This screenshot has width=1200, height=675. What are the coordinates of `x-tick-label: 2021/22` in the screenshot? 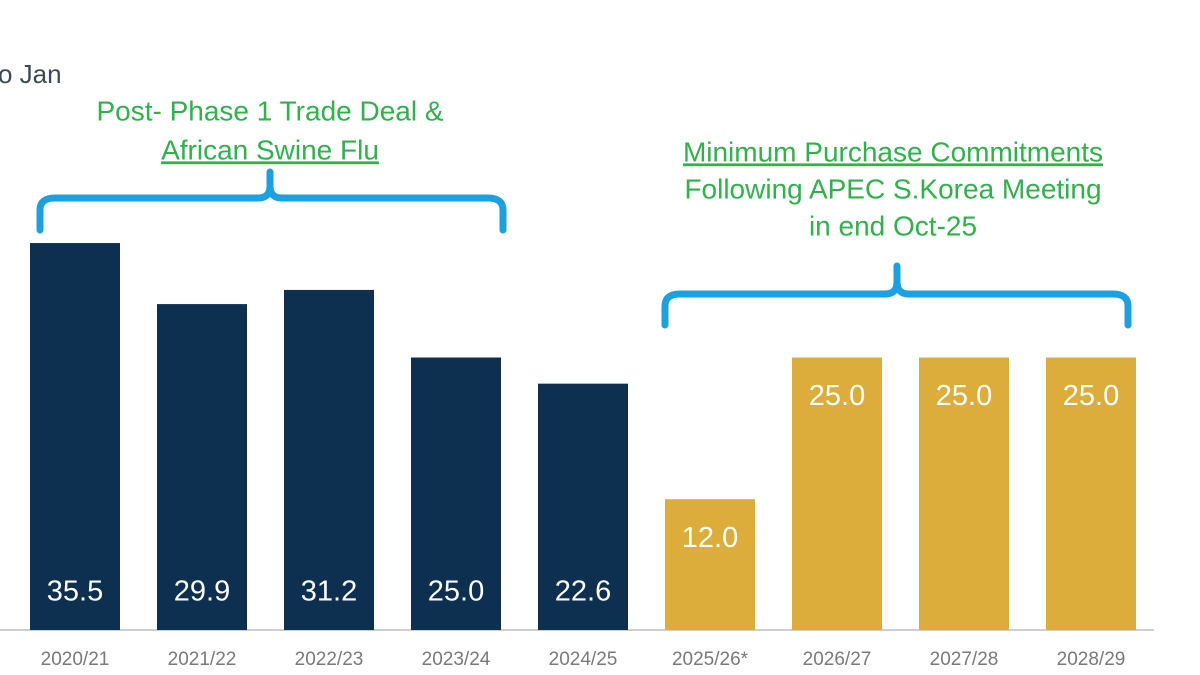 It's located at (202, 659).